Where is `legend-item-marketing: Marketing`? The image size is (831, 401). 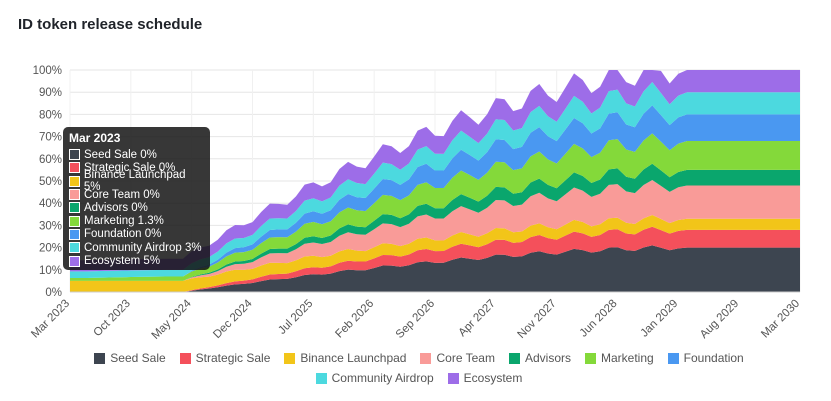
legend-item-marketing: Marketing is located at coordinates (619, 358).